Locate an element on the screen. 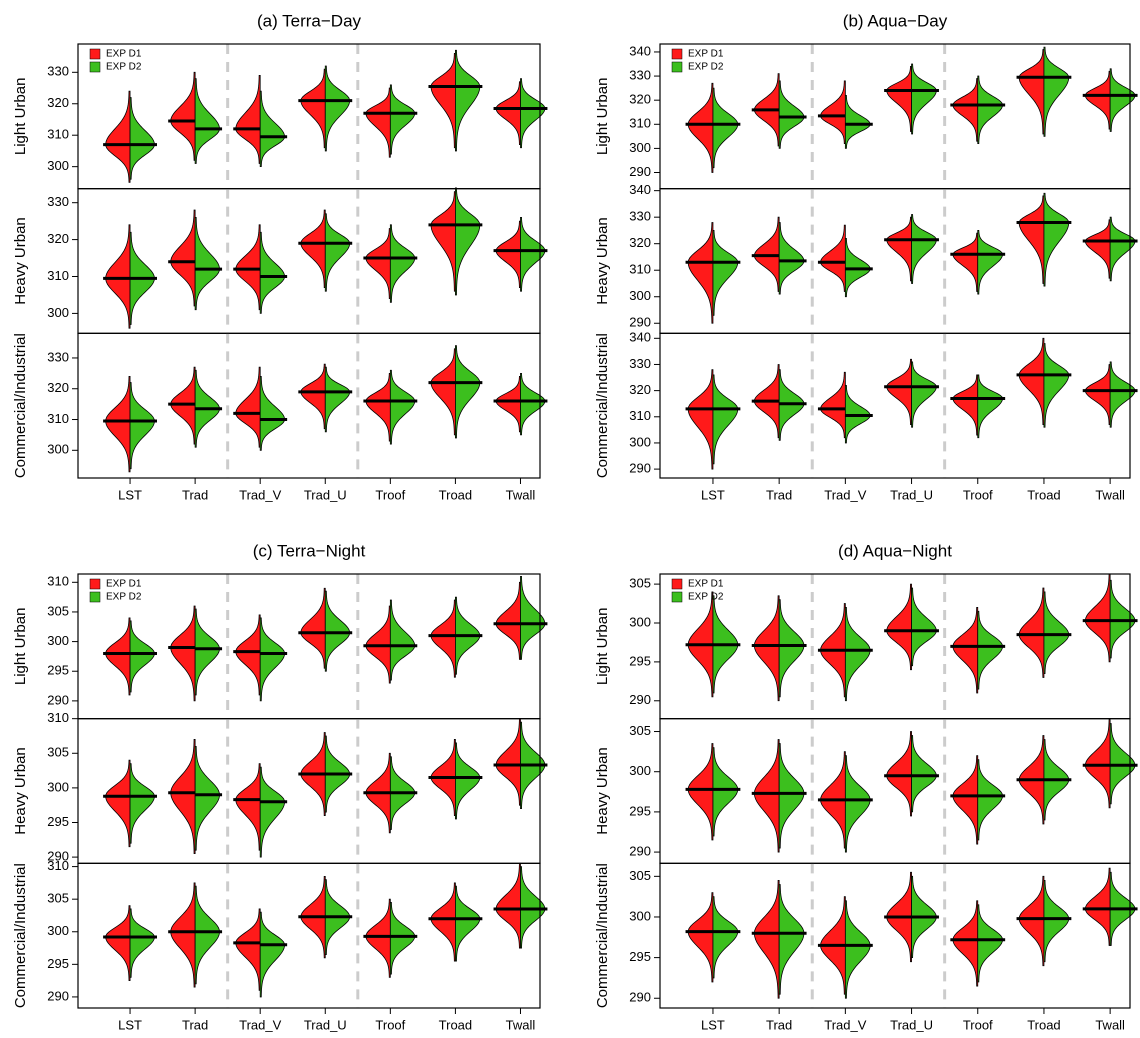 Image resolution: width=1140 pixels, height=1038 pixels. x-tick-label: Twall is located at coordinates (521, 1024).